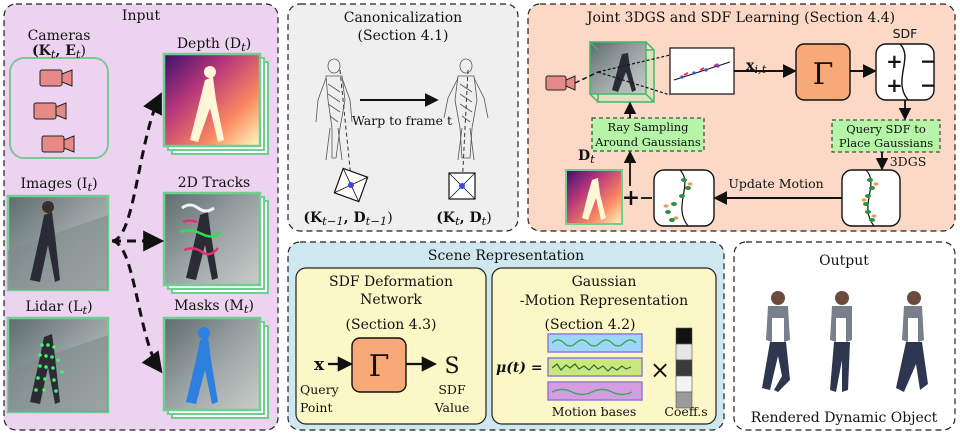 The width and height of the screenshot is (960, 434). Describe the element at coordinates (604, 301) in the screenshot. I see `gauss-title-2: -Motion Representation` at that location.